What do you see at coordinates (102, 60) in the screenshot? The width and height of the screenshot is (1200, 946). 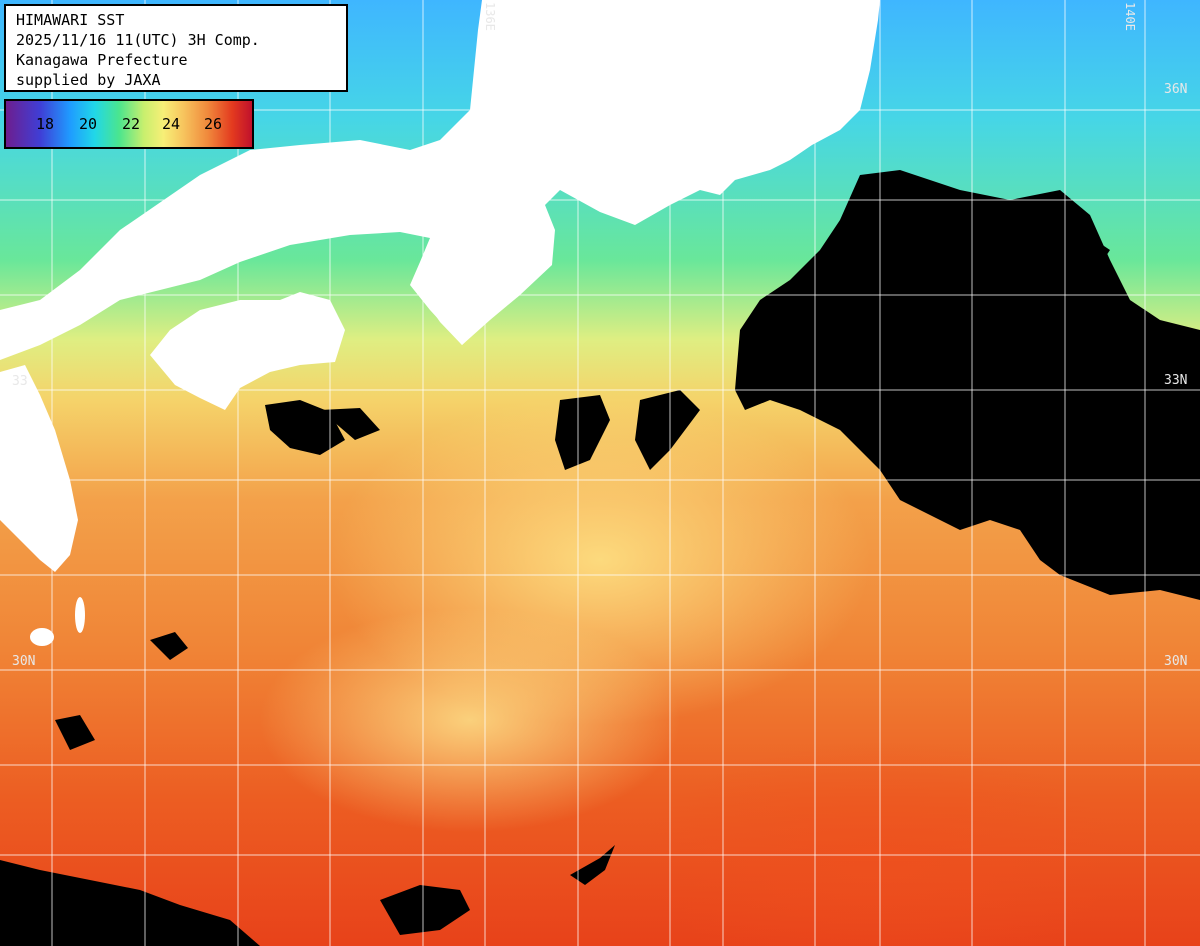 I see `region-label: Kanagawa Prefecture` at bounding box center [102, 60].